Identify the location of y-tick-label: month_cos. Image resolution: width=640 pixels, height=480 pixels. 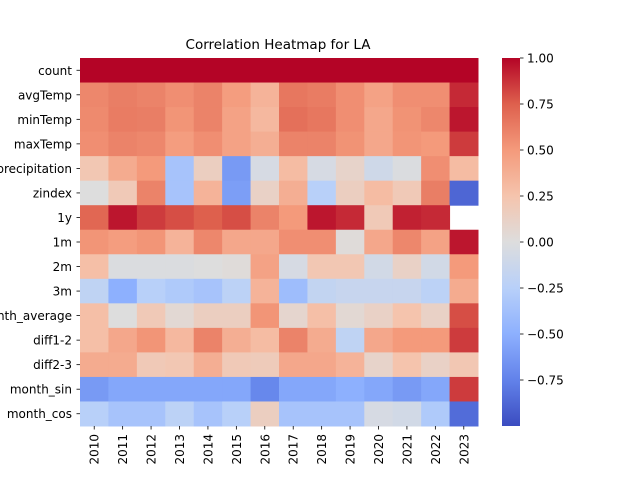
(39, 414).